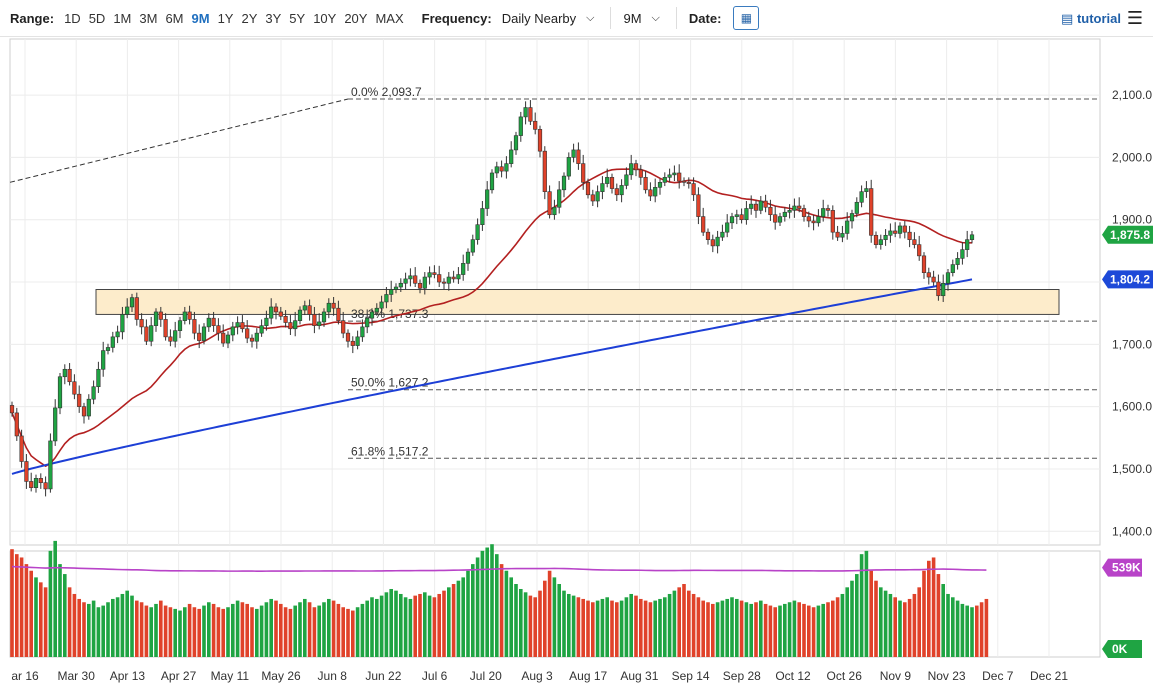 The image size is (1153, 696). What do you see at coordinates (249, 18) in the screenshot?
I see `range-button-2y: 2Y` at bounding box center [249, 18].